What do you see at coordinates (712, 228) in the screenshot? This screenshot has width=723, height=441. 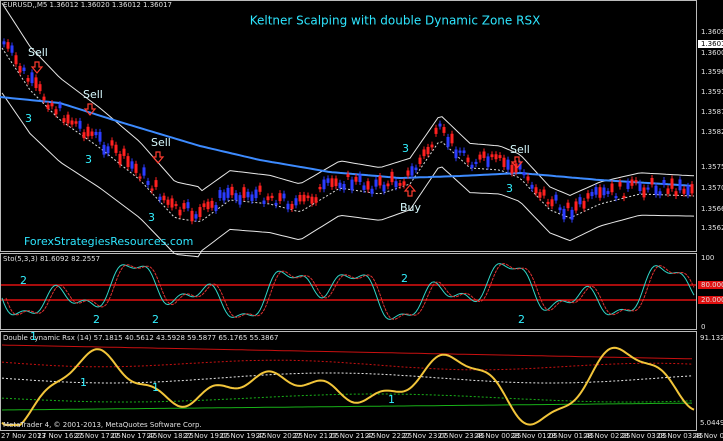 I see `price-tick-label: 1.35620` at bounding box center [712, 228].